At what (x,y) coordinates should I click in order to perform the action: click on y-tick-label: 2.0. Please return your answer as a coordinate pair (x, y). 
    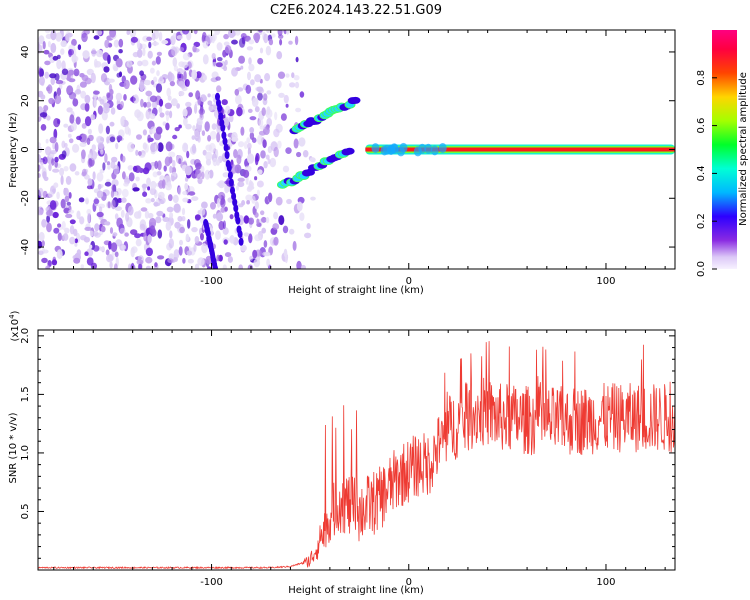
    Looking at the image, I should click on (25, 336).